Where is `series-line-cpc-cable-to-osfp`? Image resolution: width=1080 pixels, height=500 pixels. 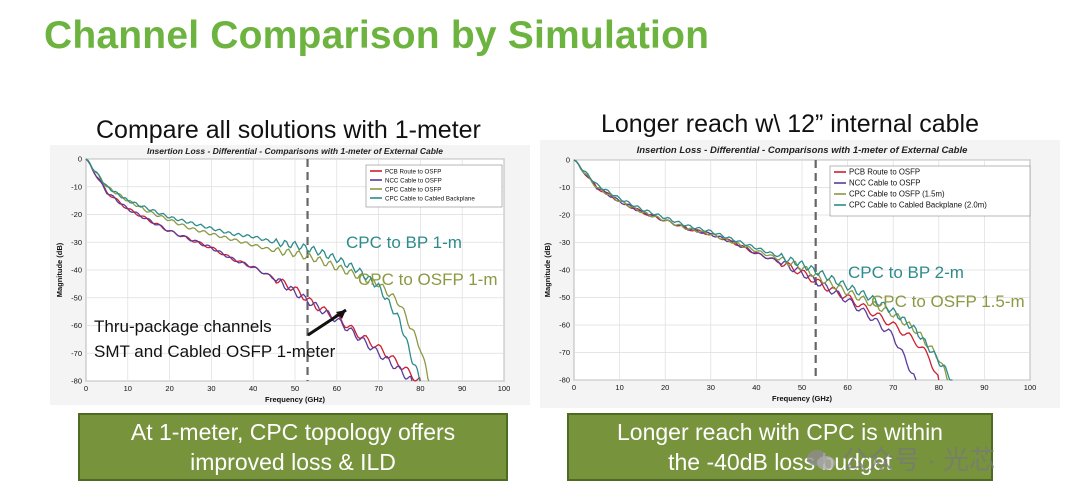
series-line-cpc-cable-to-osfp is located at coordinates (257, 270).